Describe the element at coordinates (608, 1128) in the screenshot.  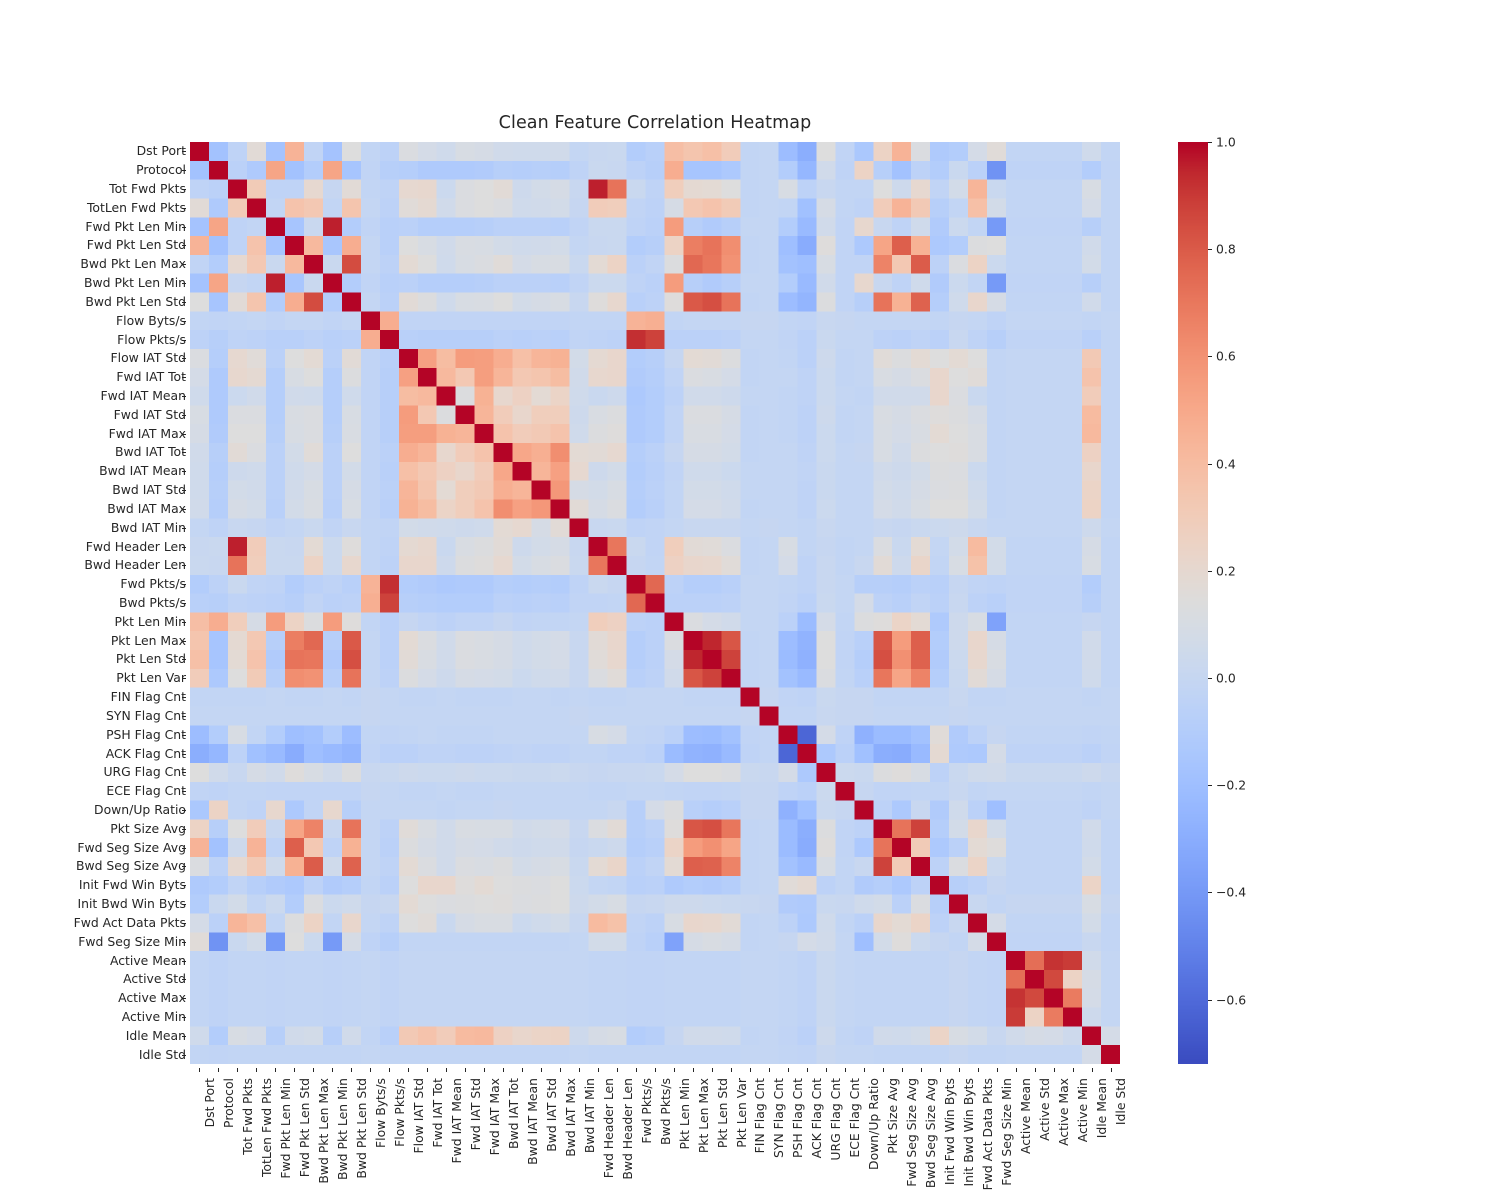
I see `x-tick-label: Fwd Header Len` at that location.